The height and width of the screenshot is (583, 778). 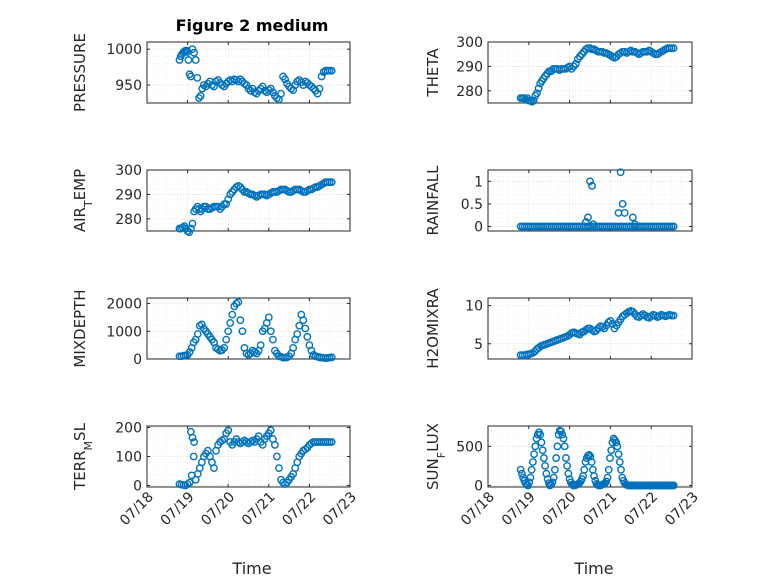 What do you see at coordinates (433, 328) in the screenshot?
I see `y-axis-label: H2OMIXRA` at bounding box center [433, 328].